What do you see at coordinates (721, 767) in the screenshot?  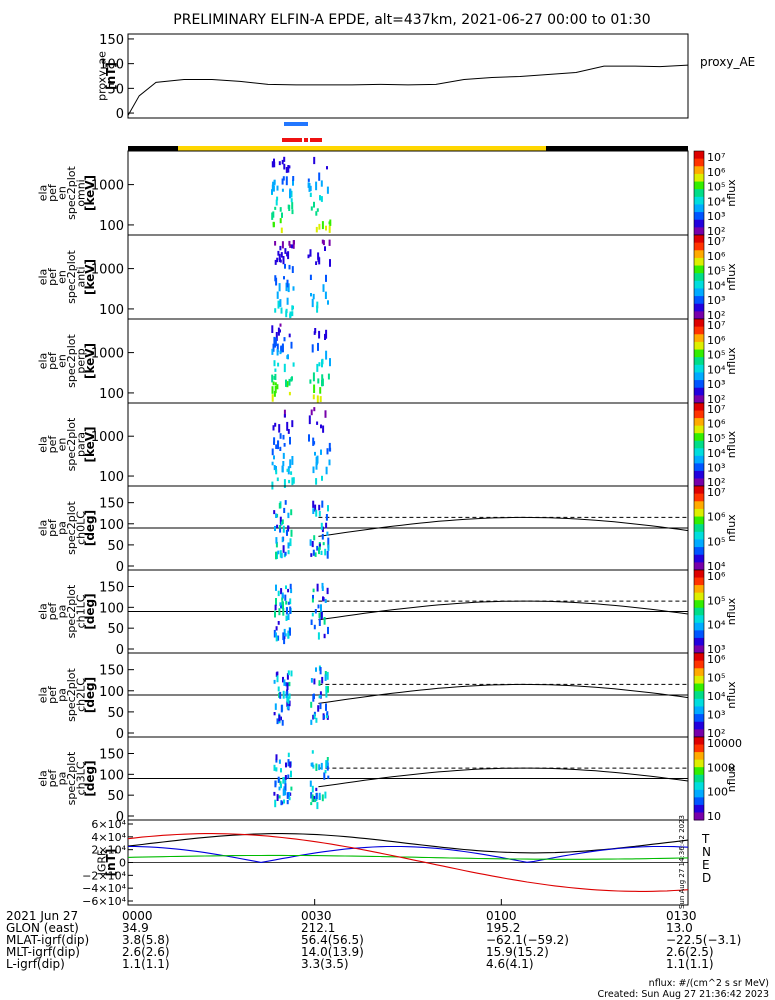 I see `colorbar-tick-label: 1000` at bounding box center [721, 767].